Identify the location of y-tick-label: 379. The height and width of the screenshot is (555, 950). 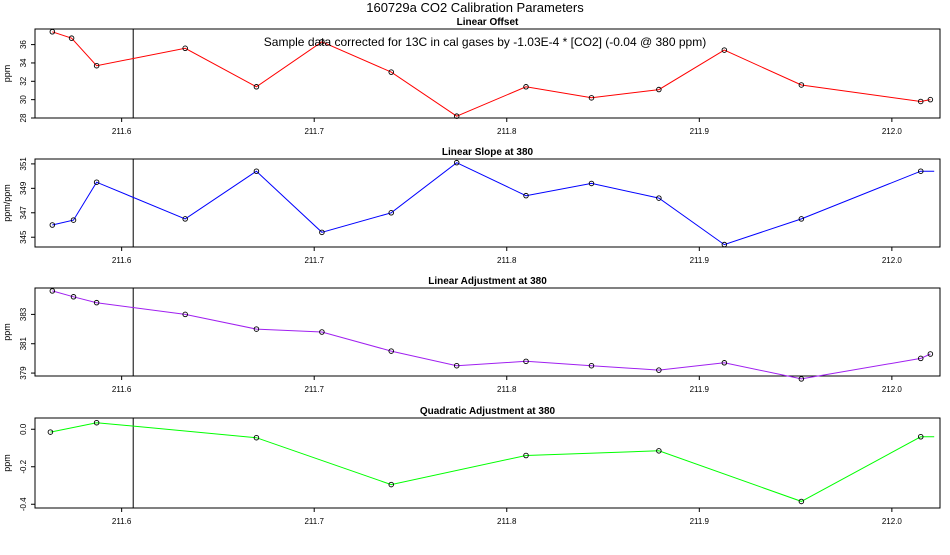
(23, 373).